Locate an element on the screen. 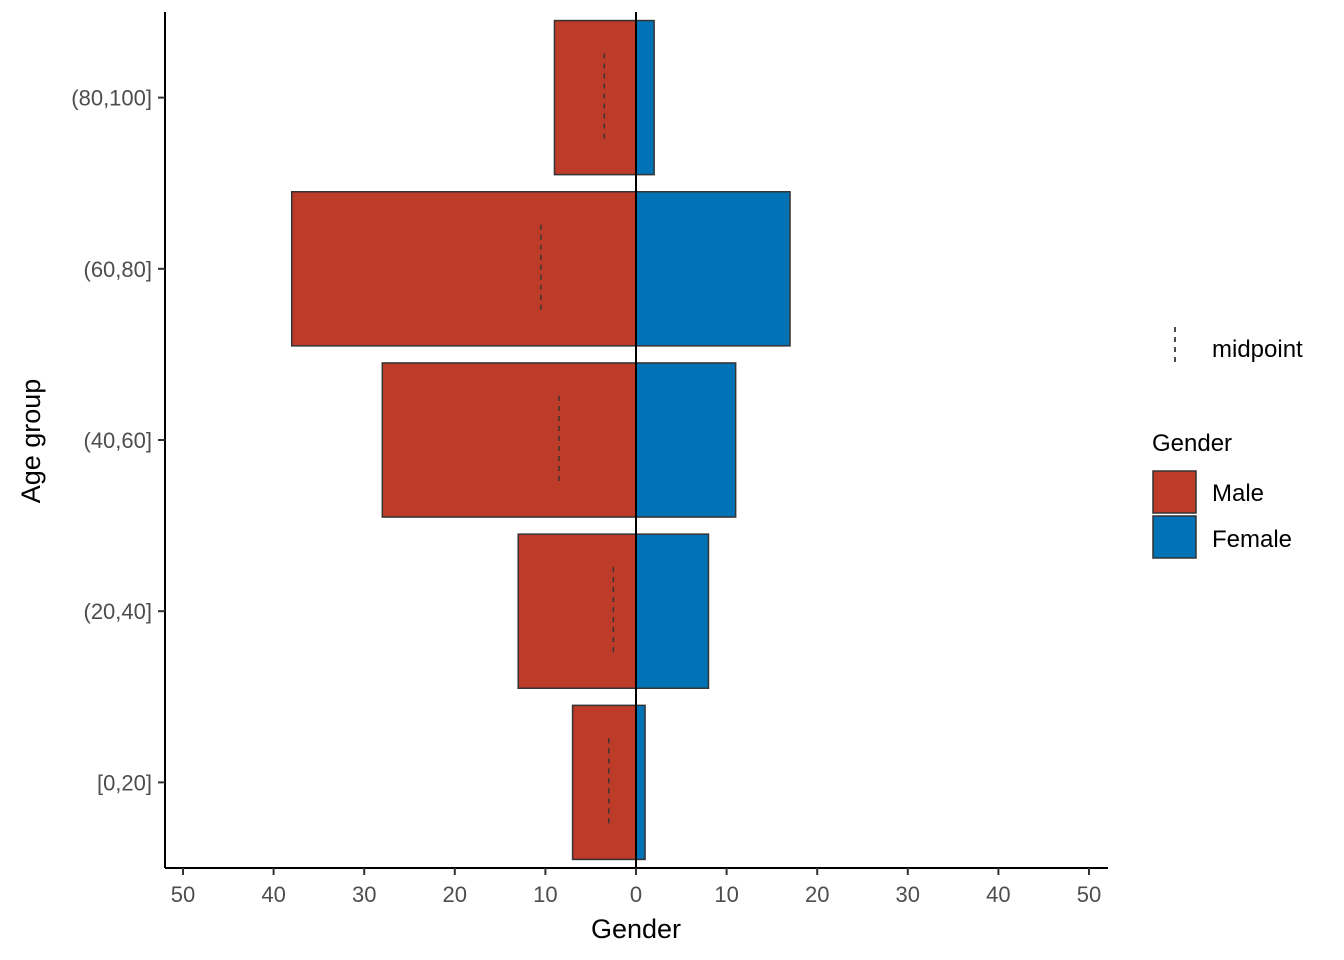 The width and height of the screenshot is (1344, 960). y-tick-label-1: (20,40] is located at coordinates (118, 611).